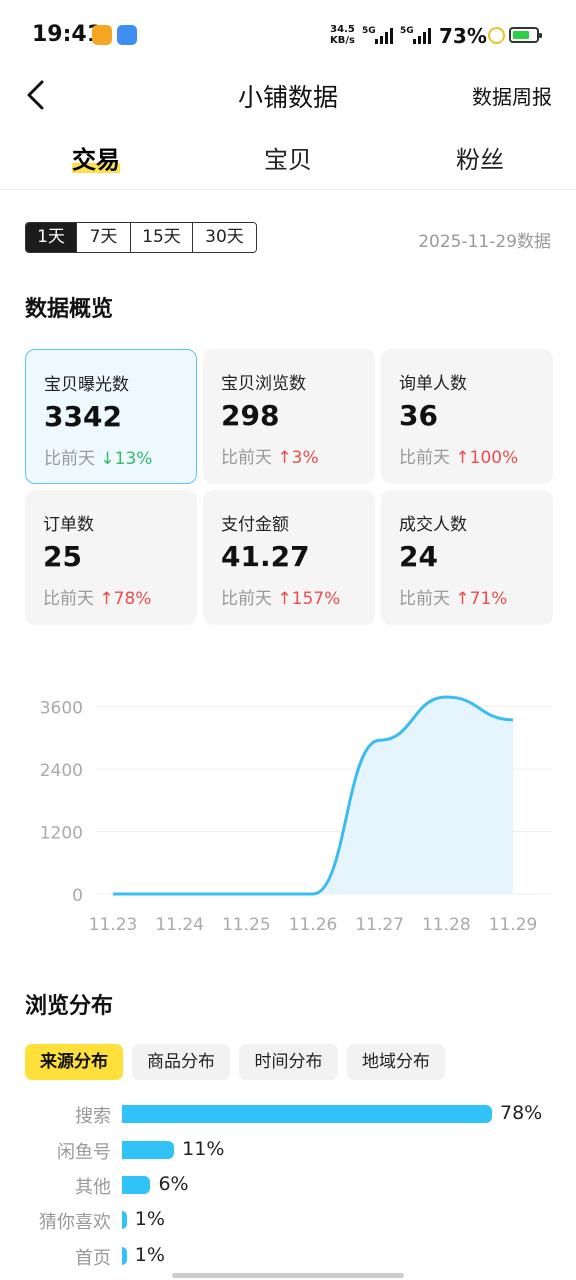 The image size is (576, 1280). What do you see at coordinates (69, 1006) in the screenshot?
I see `browse-title: 浏览分布` at bounding box center [69, 1006].